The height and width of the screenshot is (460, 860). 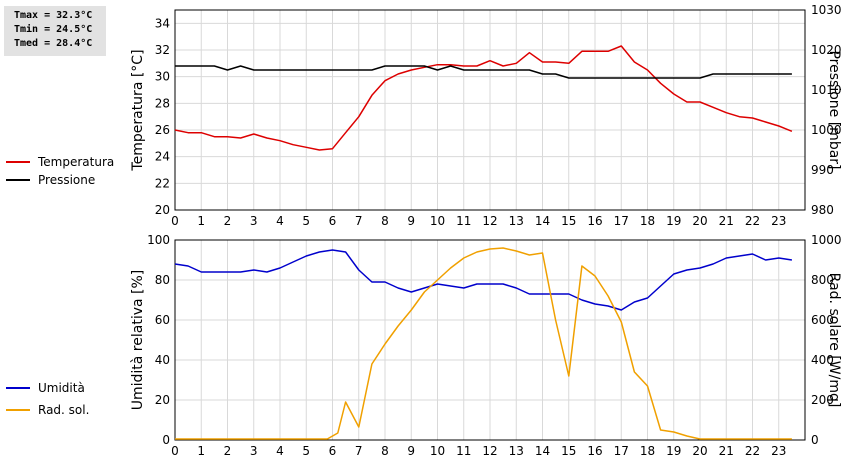 I want to click on temp-pressure-x-tick-label: 5, so click(x=306, y=221).